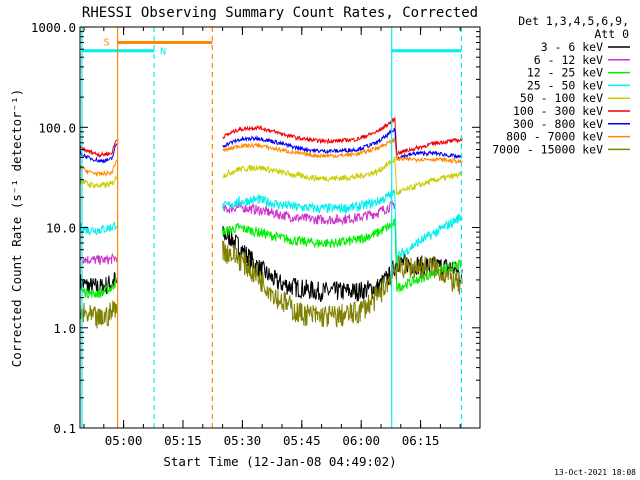 Image resolution: width=640 pixels, height=480 pixels. Describe the element at coordinates (572, 47) in the screenshot. I see `legend-label: 3 - 6 keV` at that location.